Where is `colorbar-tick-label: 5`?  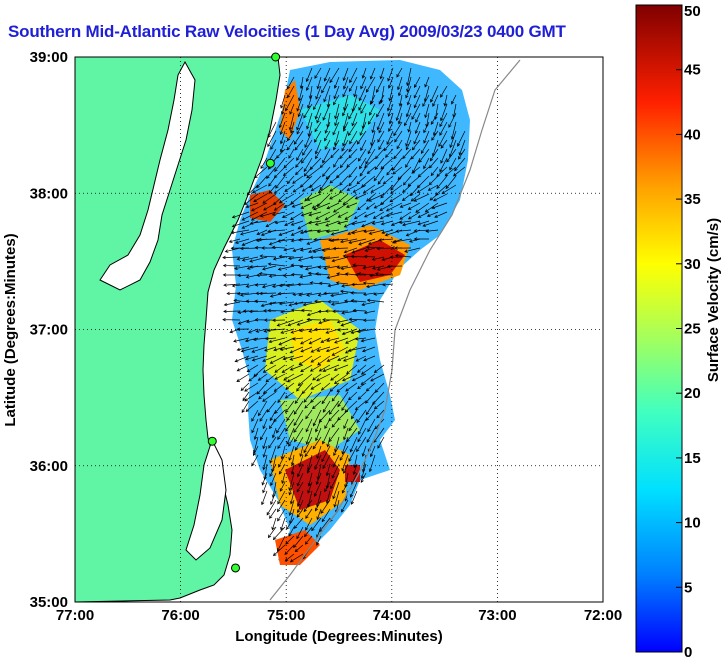 colorbar-tick-label: 5 is located at coordinates (688, 587).